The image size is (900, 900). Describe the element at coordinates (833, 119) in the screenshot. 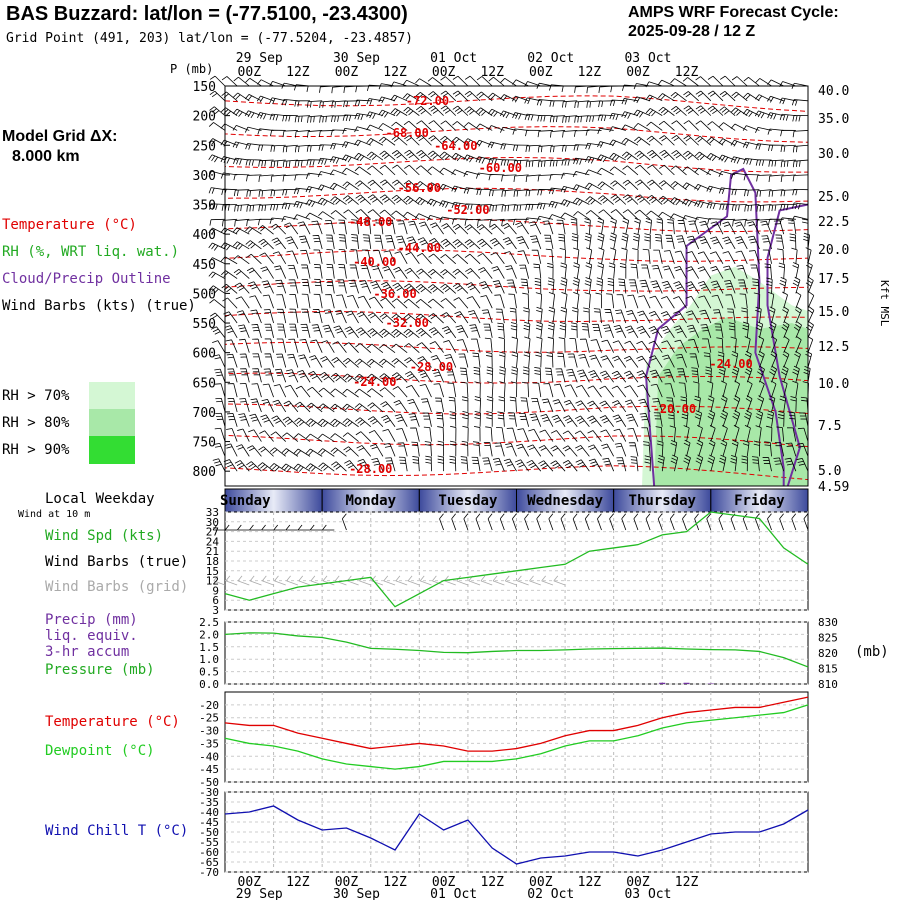

I see `height-tick-label: 35.0` at that location.